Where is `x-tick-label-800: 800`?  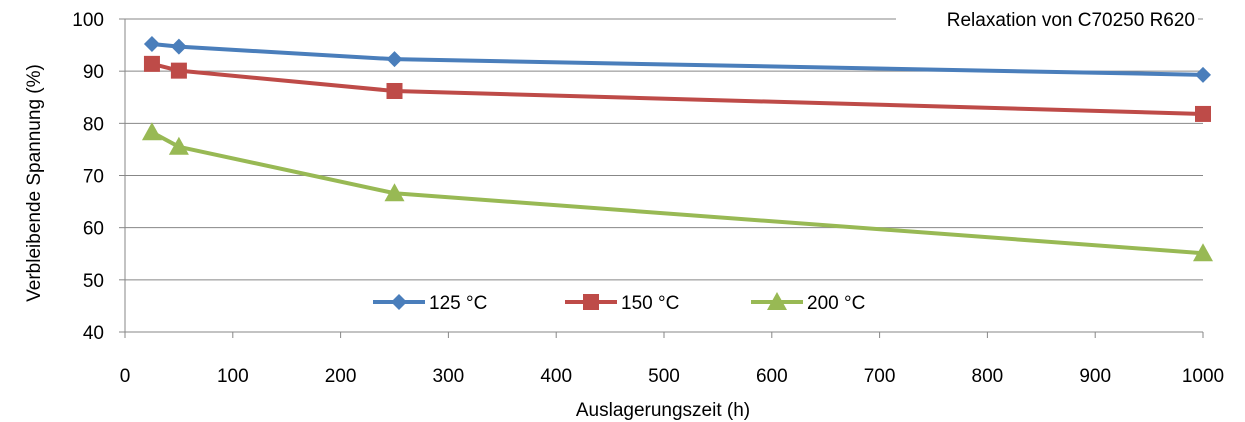 x-tick-label-800: 800 is located at coordinates (988, 376).